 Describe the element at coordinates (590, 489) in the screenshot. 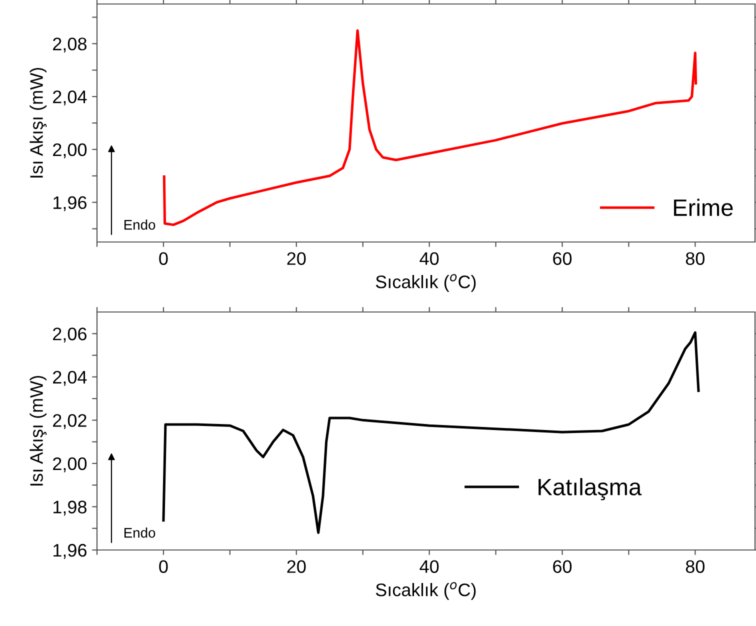

I see `legend-label: Katılaşma` at that location.